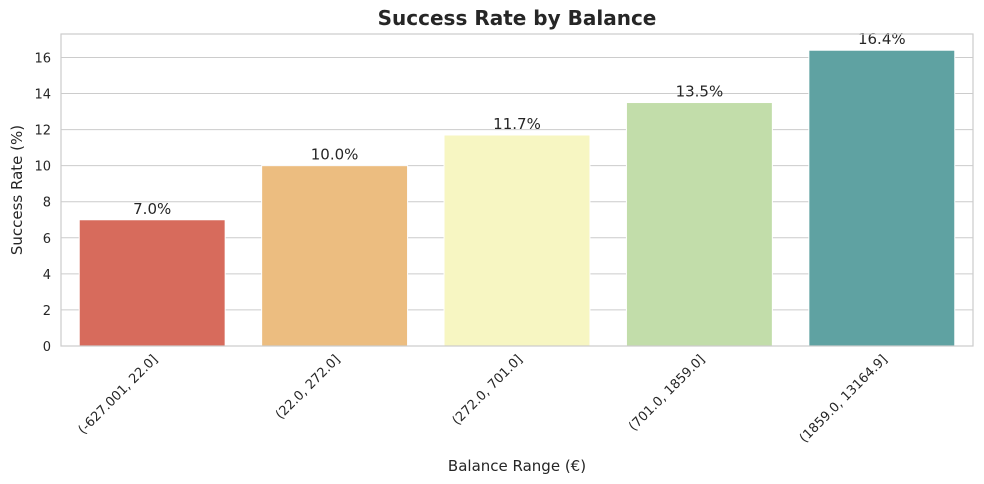 The image size is (984, 484). Describe the element at coordinates (335, 155) in the screenshot. I see `bar-value-label: 10.0%` at that location.